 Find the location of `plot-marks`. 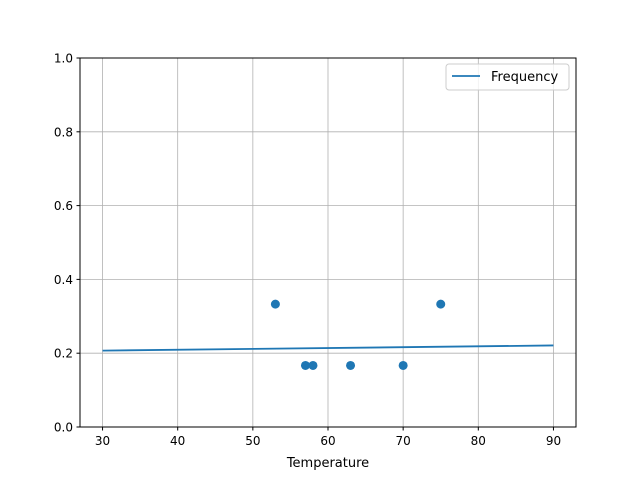

plot-marks is located at coordinates (328, 334).